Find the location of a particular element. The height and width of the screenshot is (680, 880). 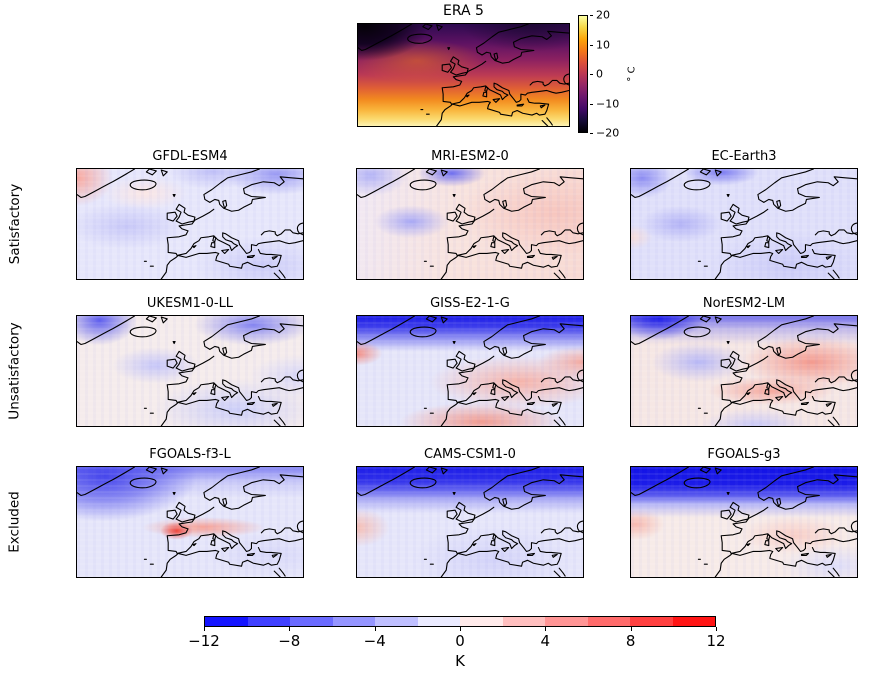

bias-colorbar-tick-label: −8 is located at coordinates (289, 641).